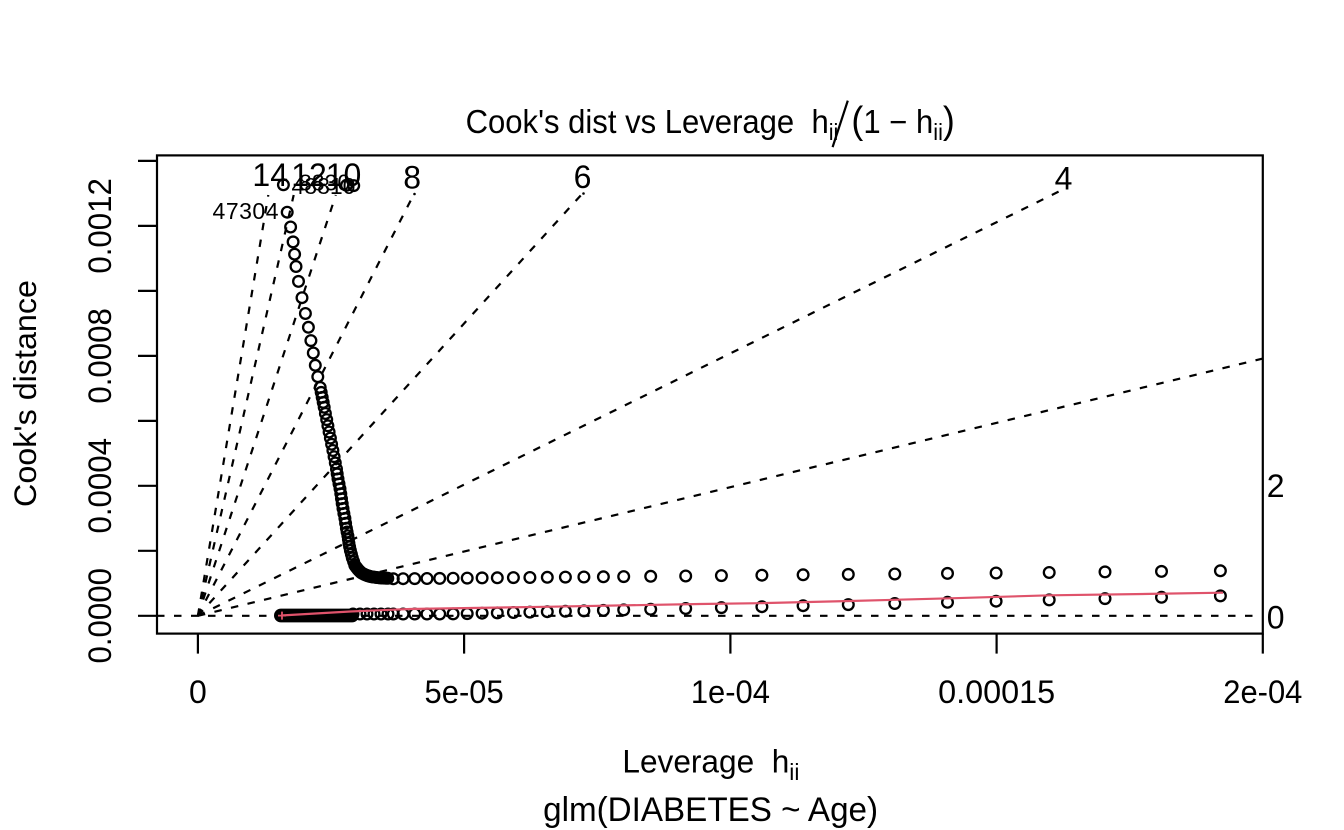 This screenshot has width=1344, height=830. I want to click on svg-text: 4, so click(1064, 179).